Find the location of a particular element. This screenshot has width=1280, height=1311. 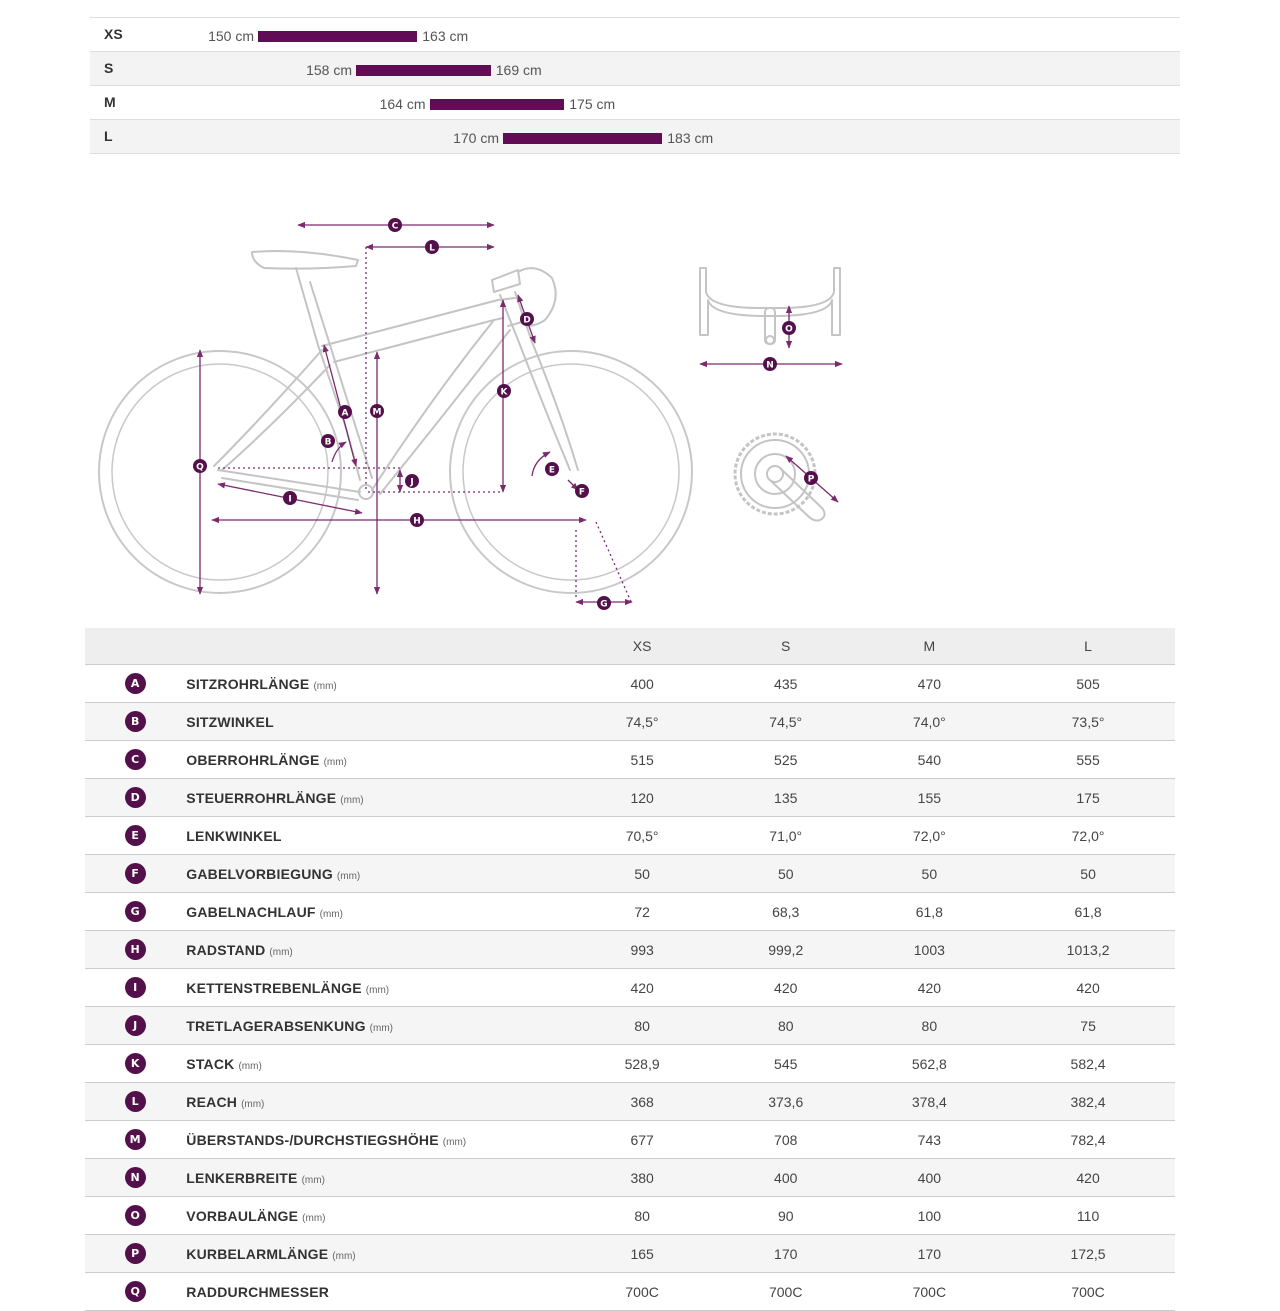

header-size-m: M is located at coordinates (929, 646).